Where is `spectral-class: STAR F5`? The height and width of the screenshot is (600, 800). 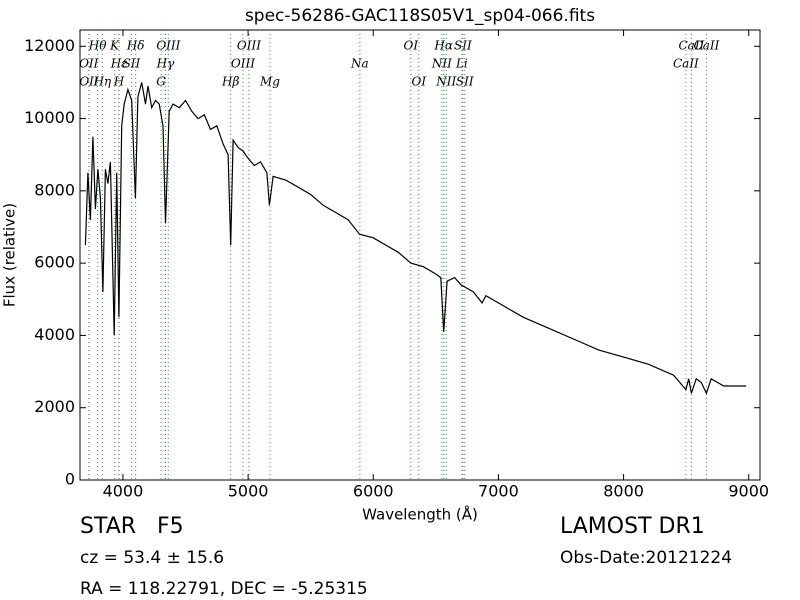 spectral-class: STAR F5 is located at coordinates (132, 526).